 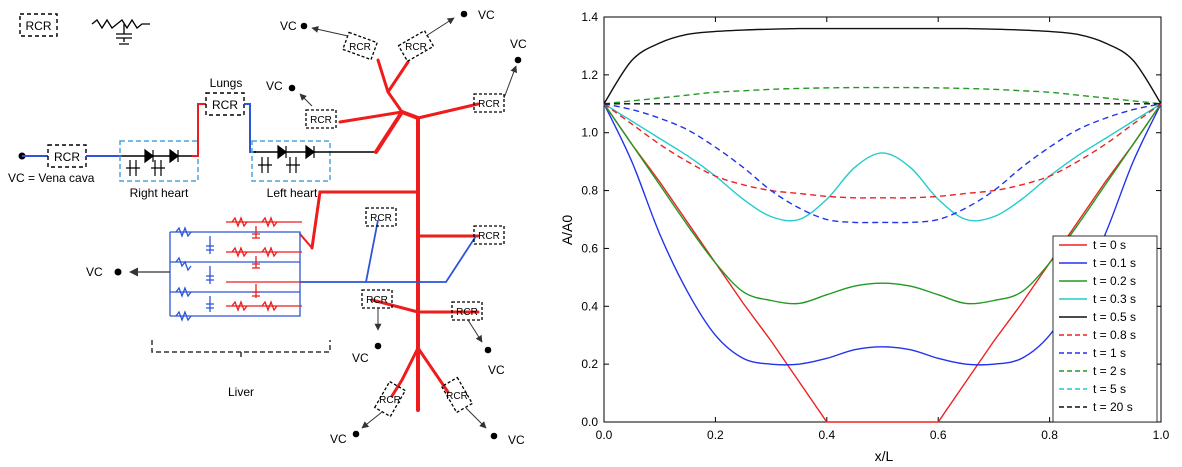 I want to click on lungs: Lungs RCR, so click(x=225, y=96).